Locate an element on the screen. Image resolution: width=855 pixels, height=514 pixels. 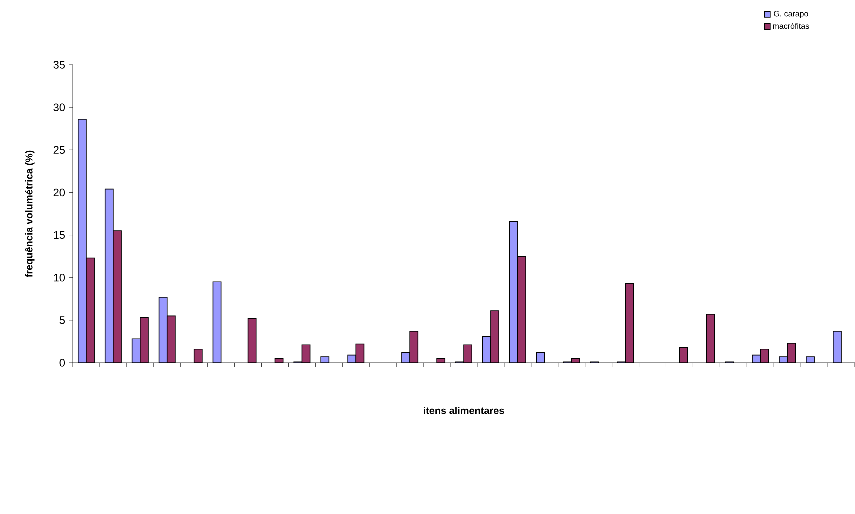
y-tick-label: 5 is located at coordinates (63, 320).